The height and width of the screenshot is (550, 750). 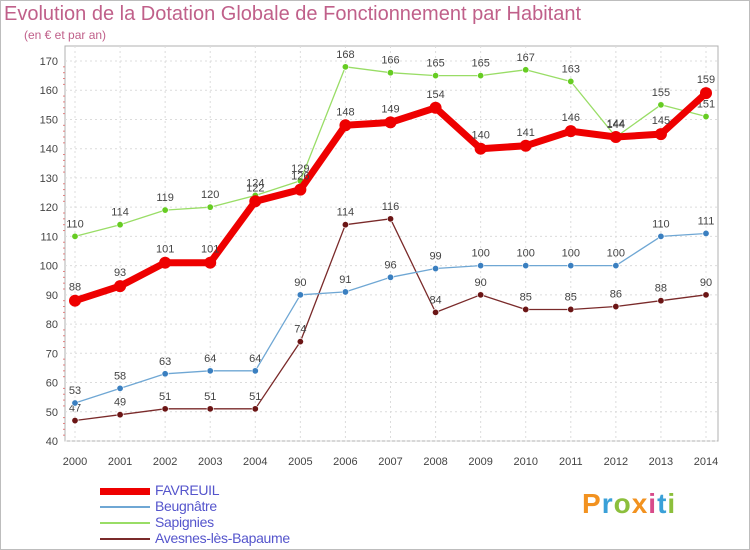 What do you see at coordinates (165, 250) in the screenshot?
I see `data-label: 101` at bounding box center [165, 250].